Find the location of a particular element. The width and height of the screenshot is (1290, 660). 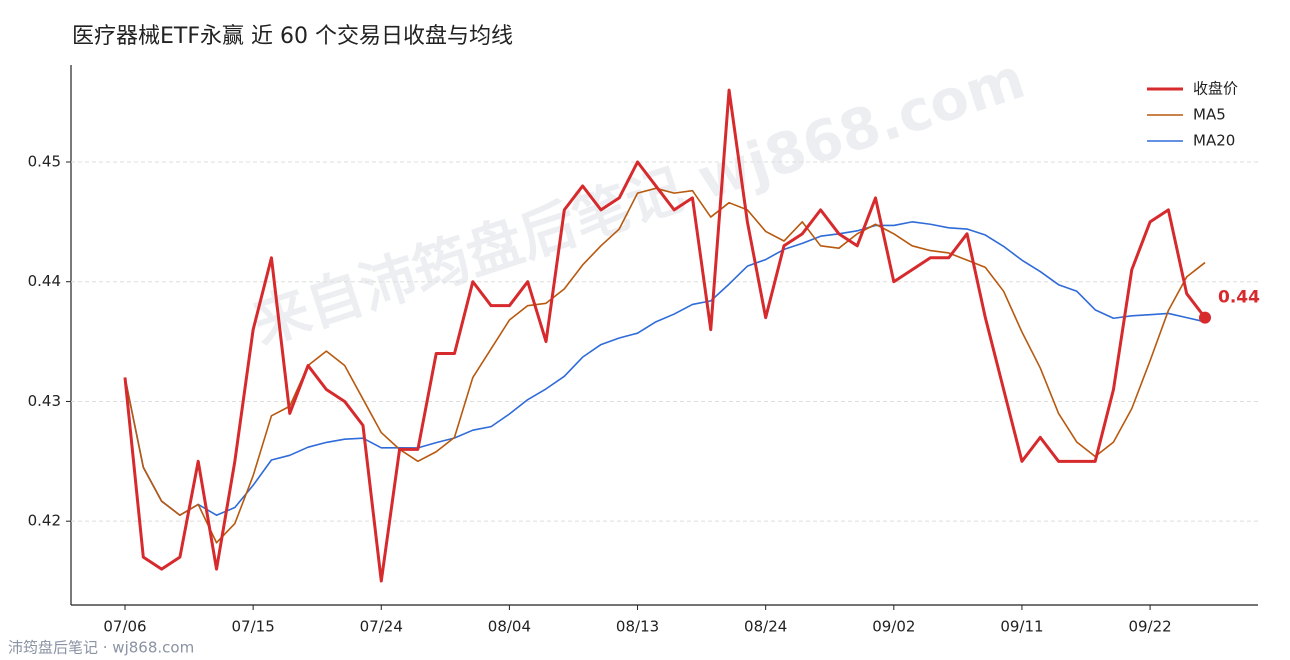

end-label: 0.44 is located at coordinates (1239, 298).